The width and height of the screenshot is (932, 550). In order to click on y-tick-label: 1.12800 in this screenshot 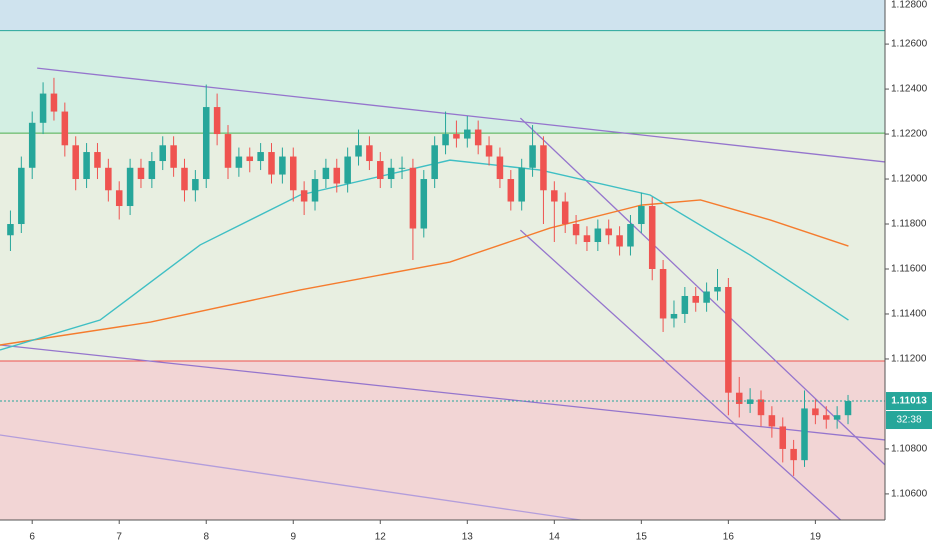, I will do `click(909, 5)`.